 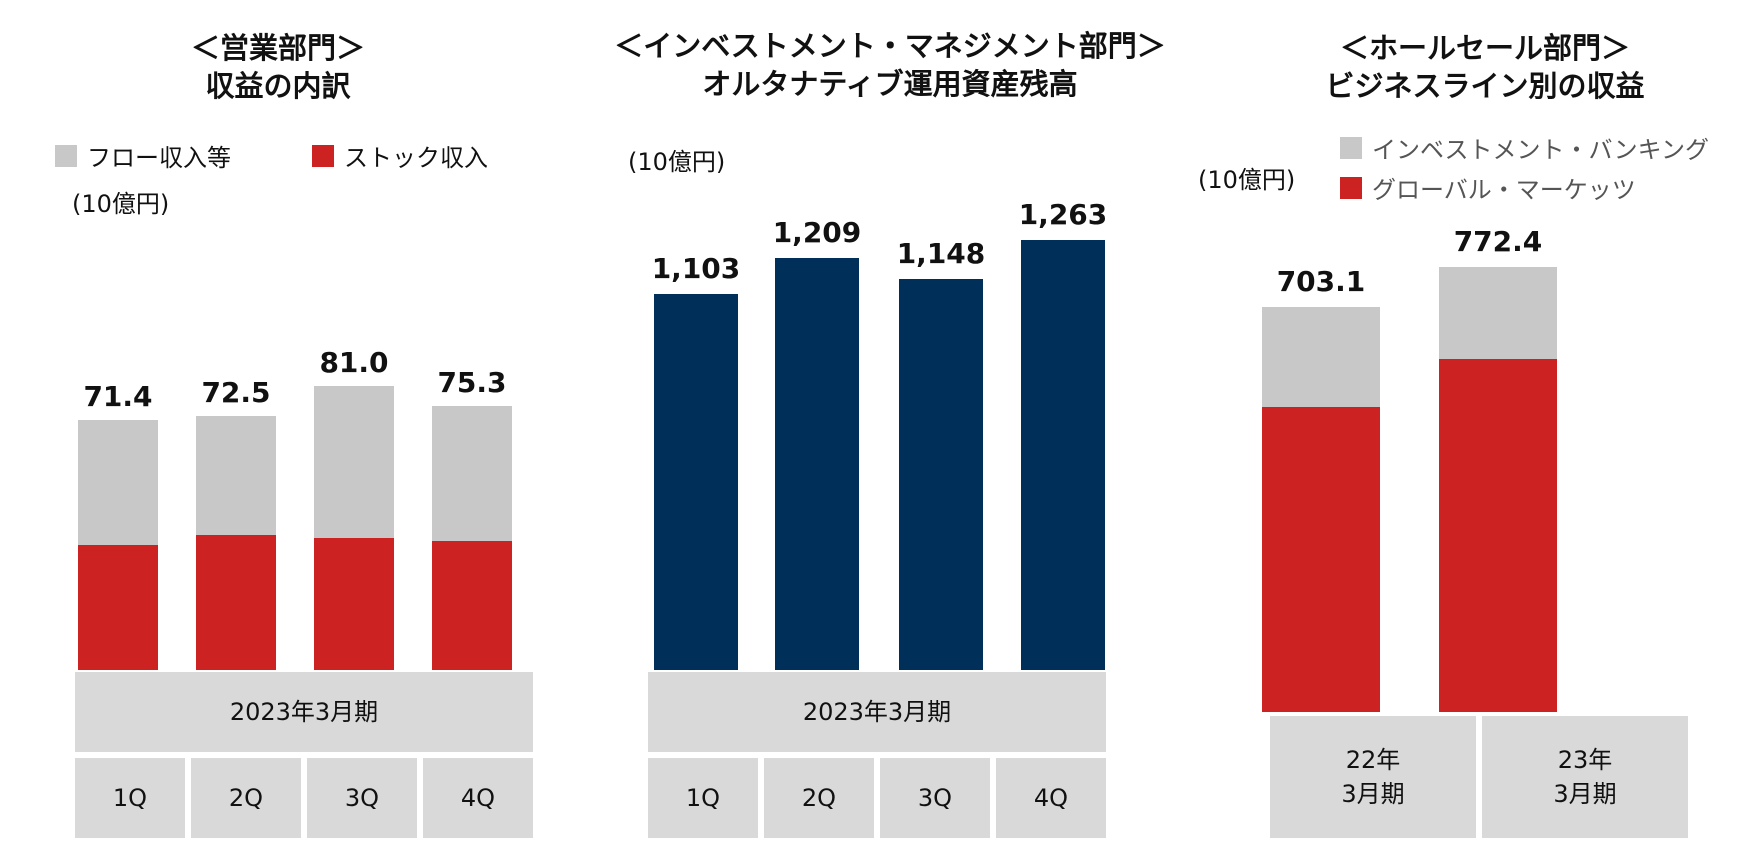 I want to click on data-label-1Q: 71.4, so click(x=118, y=396).